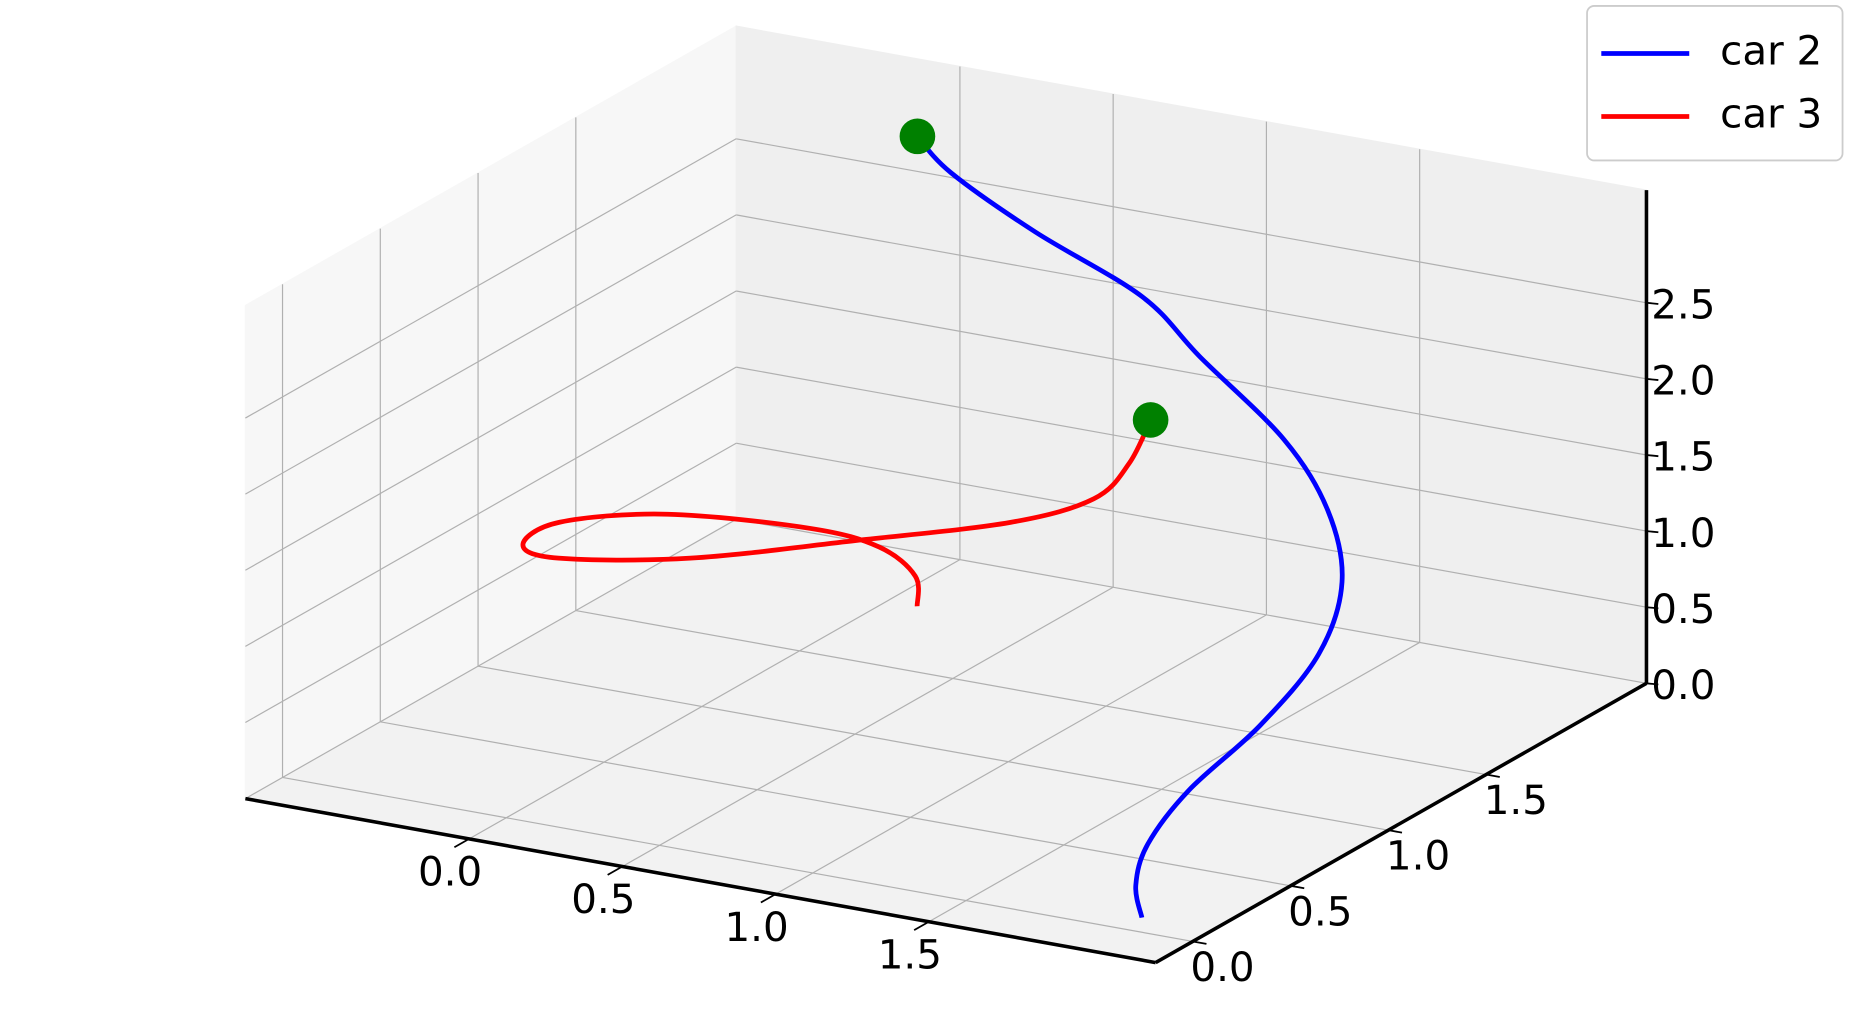 Image resolution: width=1855 pixels, height=1022 pixels. Describe the element at coordinates (1683, 533) in the screenshot. I see `z-tick-label: 1.0` at that location.